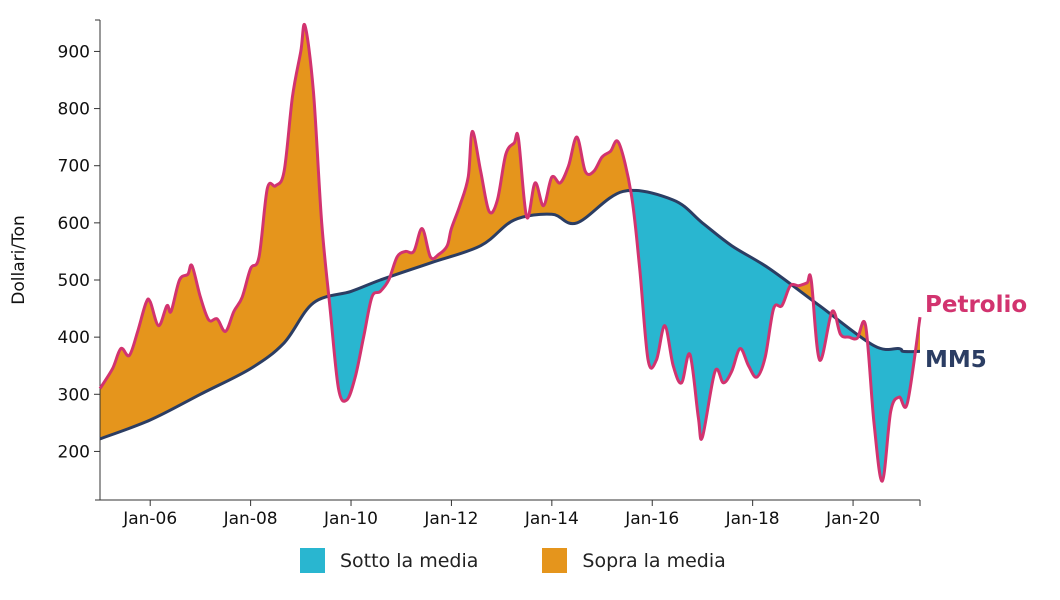 The height and width of the screenshot is (600, 1060). Describe the element at coordinates (551, 519) in the screenshot. I see `x-tick-label: Jan-14` at that location.